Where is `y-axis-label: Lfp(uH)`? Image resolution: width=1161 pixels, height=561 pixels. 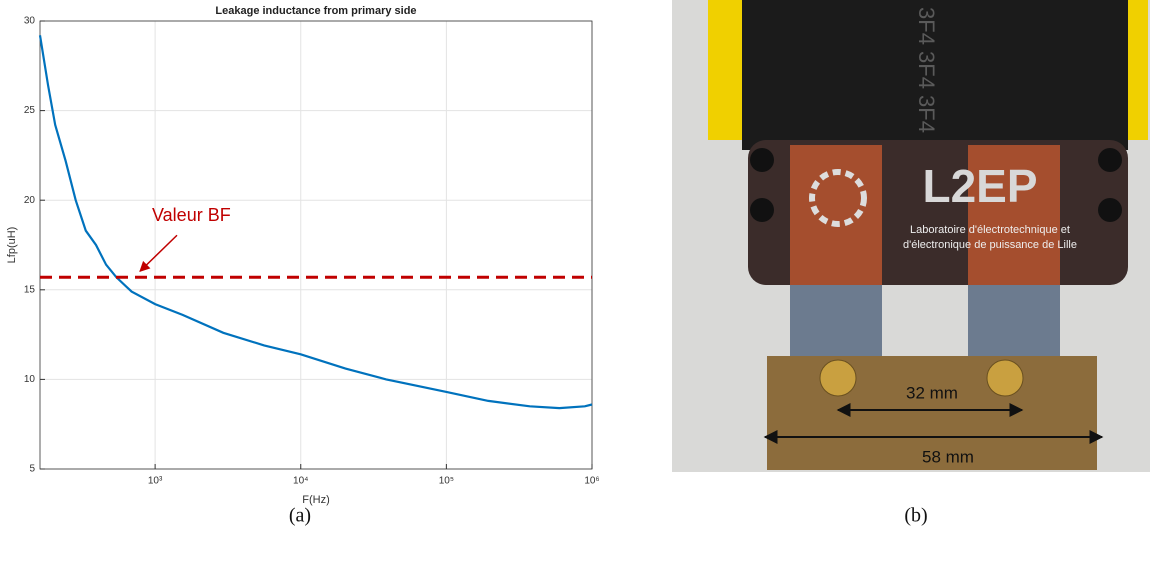 y-axis-label: Lfp(uH) is located at coordinates (12, 245).